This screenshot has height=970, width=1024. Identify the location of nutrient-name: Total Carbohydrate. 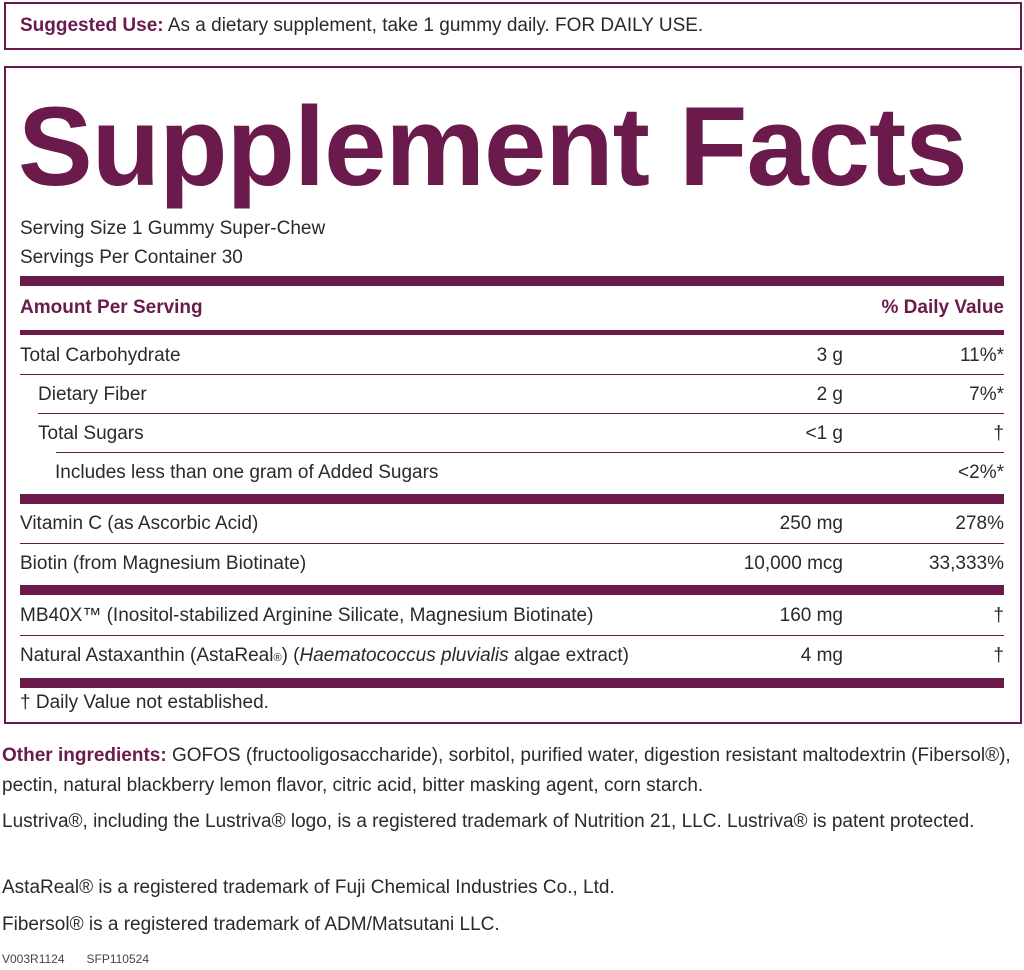
(100, 355).